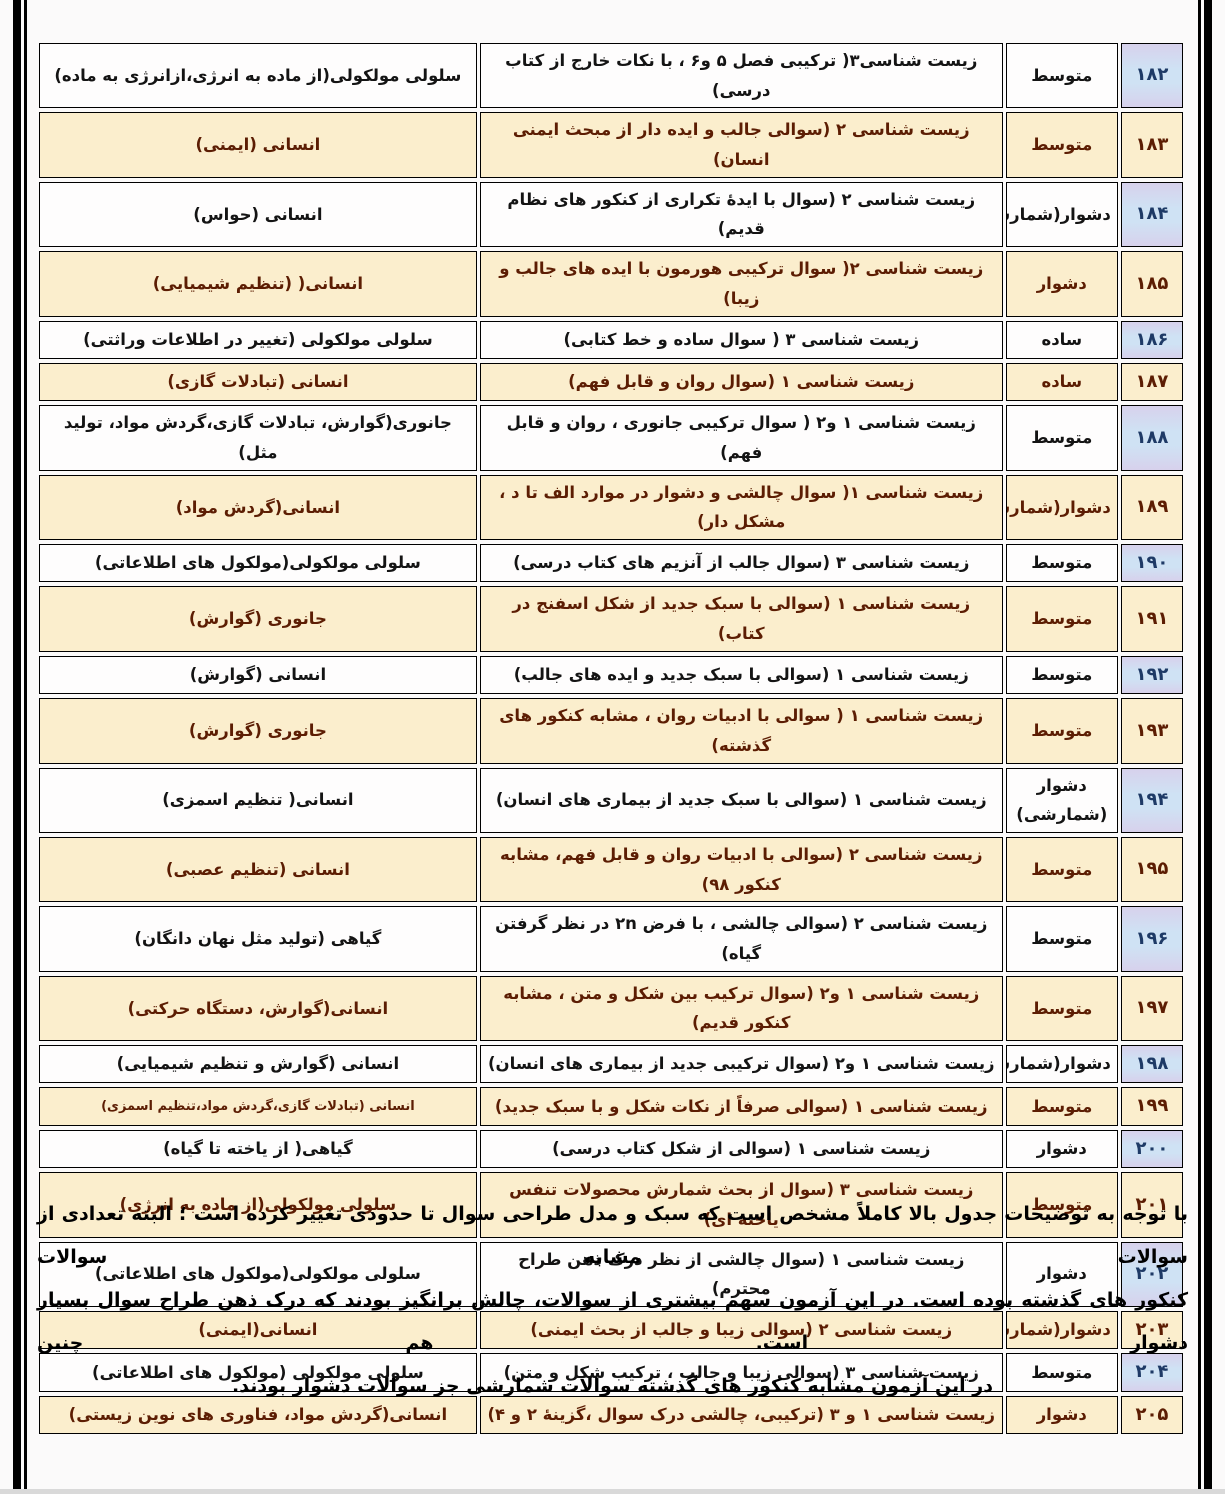  What do you see at coordinates (258, 1330) in the screenshot?
I see `topic-cell: انسانی(ایمنی)` at bounding box center [258, 1330].